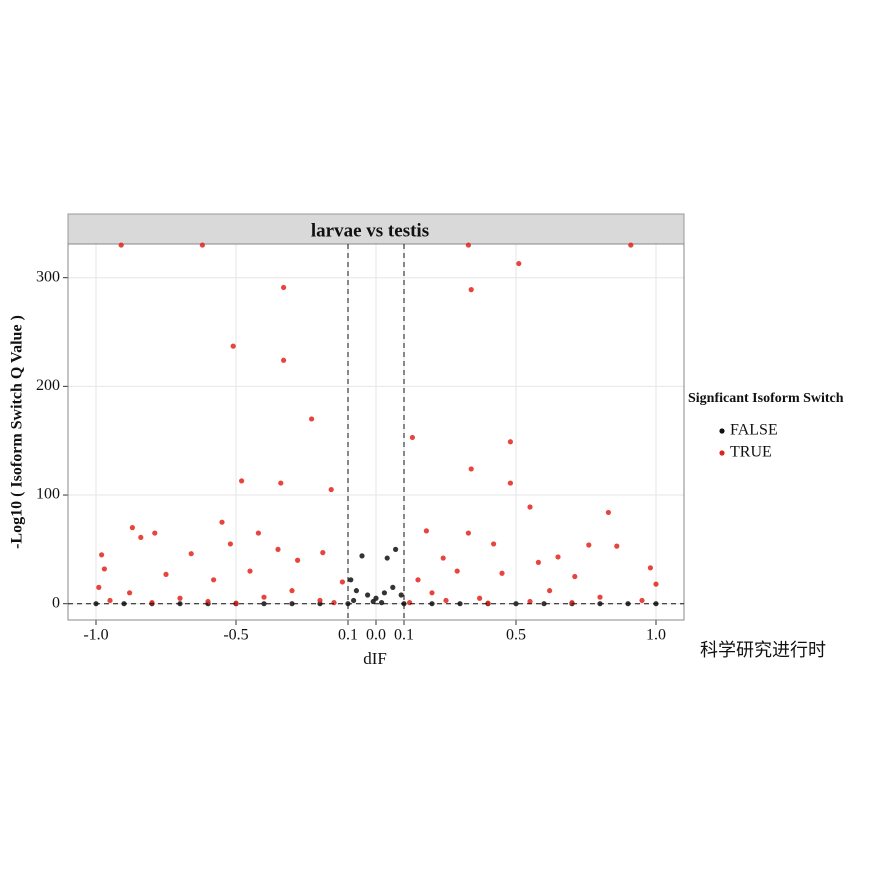  Describe the element at coordinates (48, 494) in the screenshot. I see `y-tick-label: 100` at that location.